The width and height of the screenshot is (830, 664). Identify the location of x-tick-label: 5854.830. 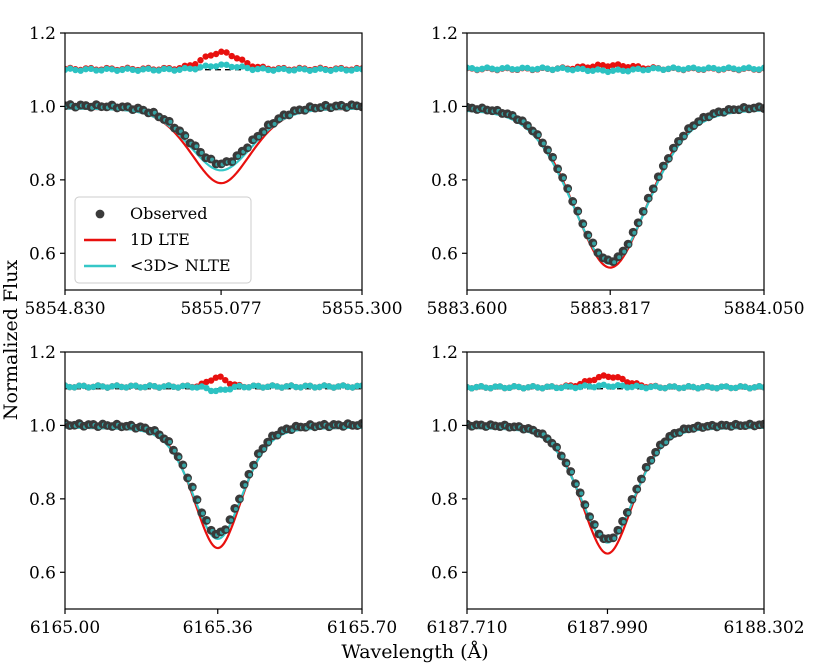
(64, 309).